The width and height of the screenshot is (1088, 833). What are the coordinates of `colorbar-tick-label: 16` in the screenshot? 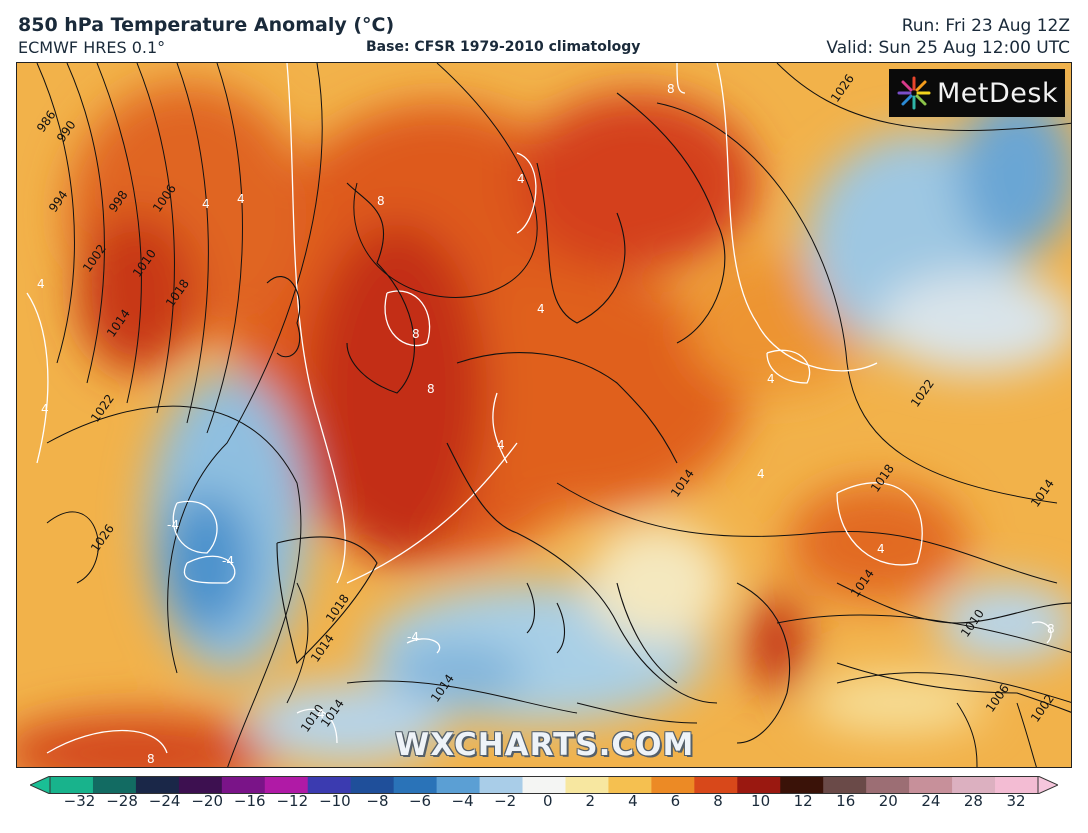 It's located at (846, 801).